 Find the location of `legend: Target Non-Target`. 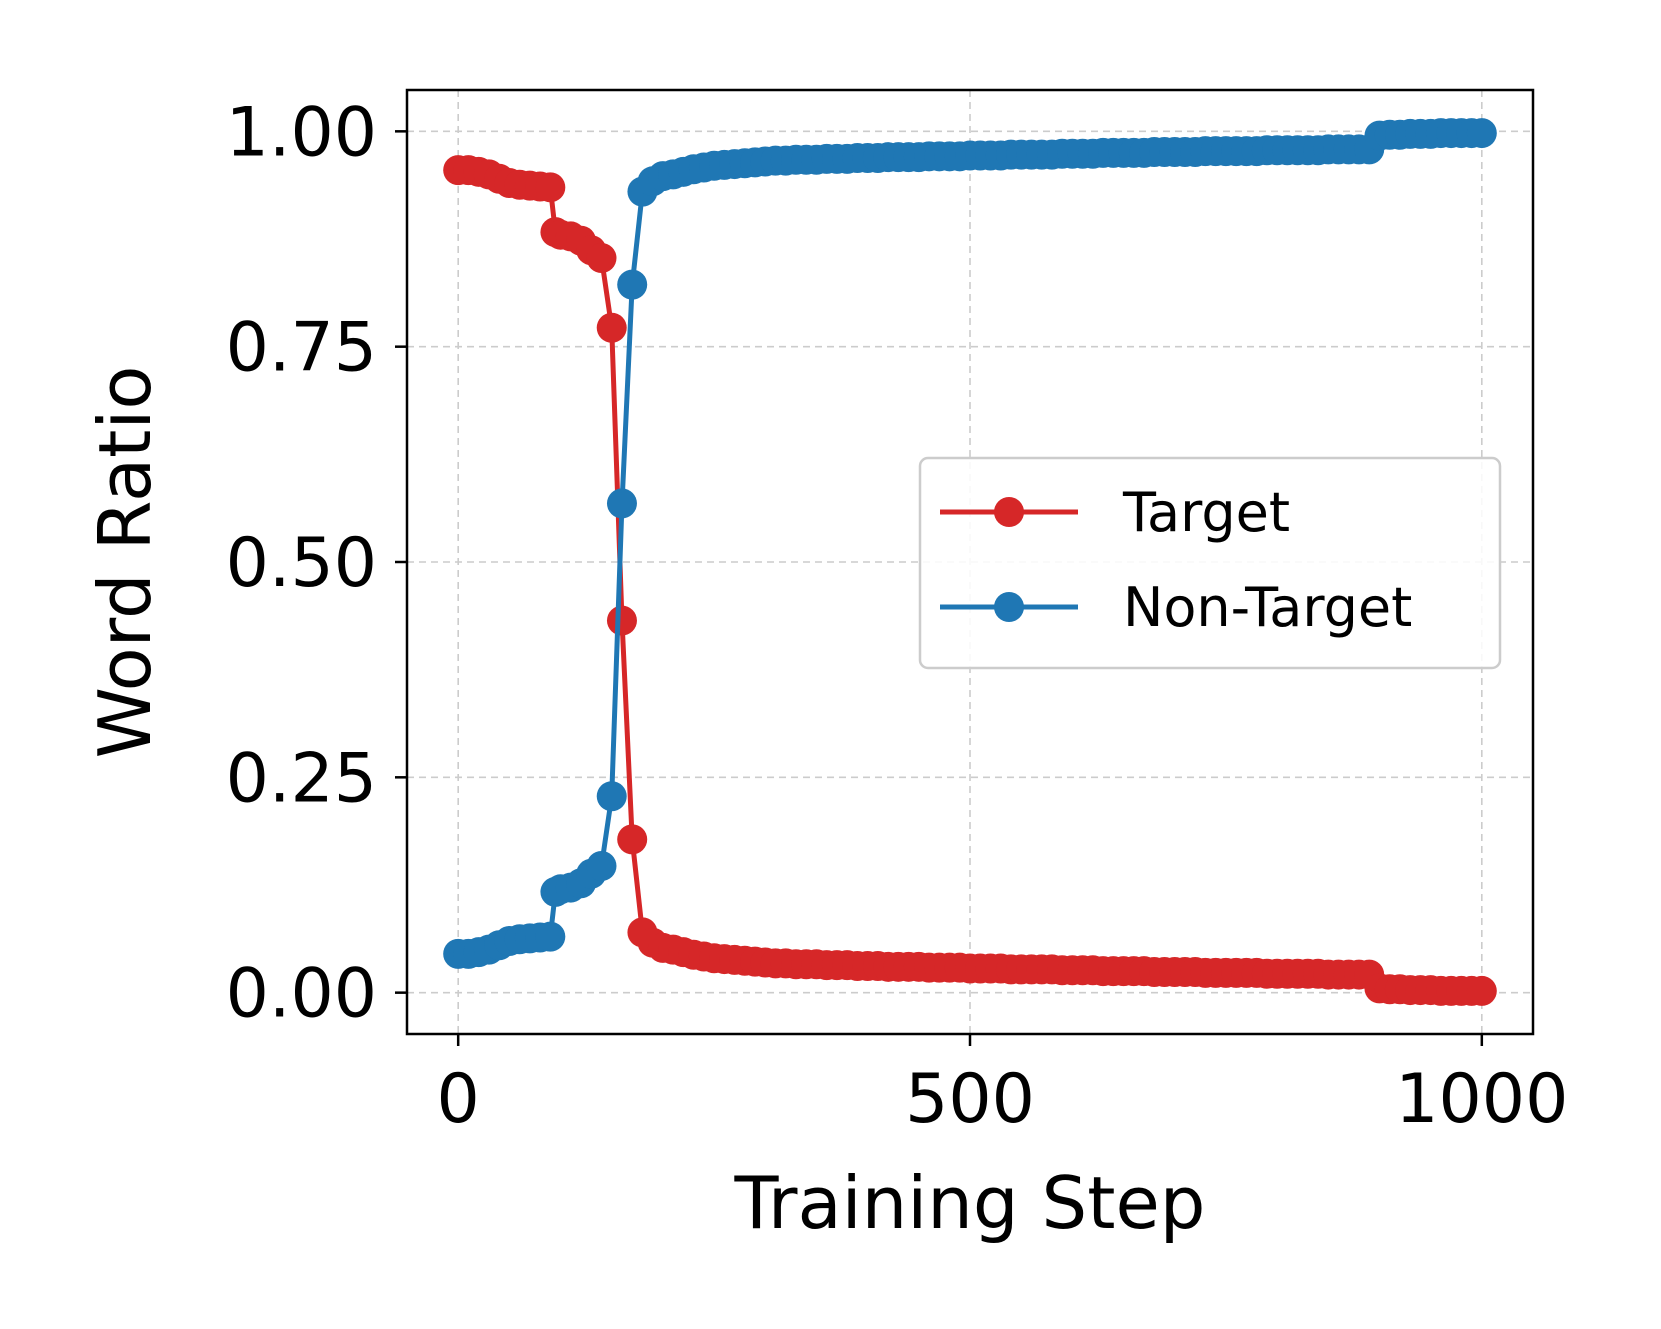

legend: Target Non-Target is located at coordinates (1210, 563).